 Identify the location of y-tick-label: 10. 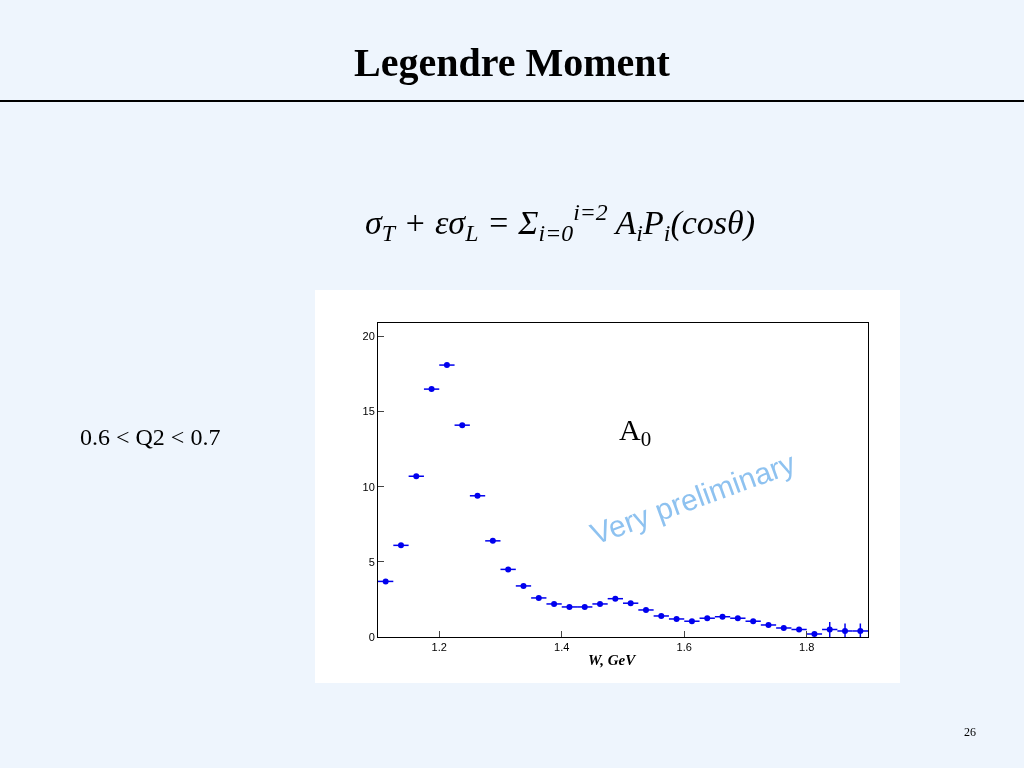
(368, 486).